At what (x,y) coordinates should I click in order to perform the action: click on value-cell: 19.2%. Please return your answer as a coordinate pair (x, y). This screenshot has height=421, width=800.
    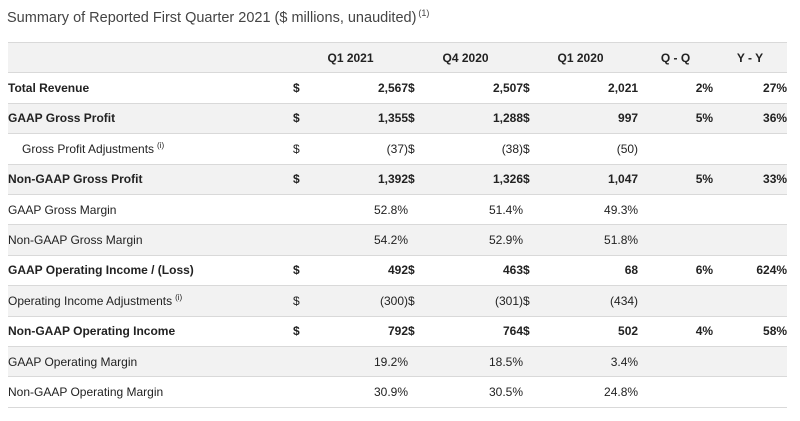
    Looking at the image, I should click on (366, 362).